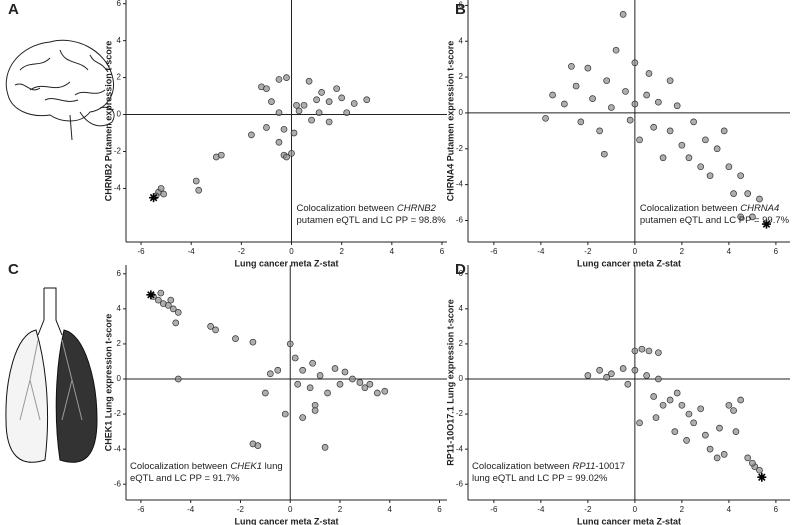 Image resolution: width=795 pixels, height=525 pixels. What do you see at coordinates (759, 208) in the screenshot?
I see `annotation-segment: CHRNA4` at bounding box center [759, 208].